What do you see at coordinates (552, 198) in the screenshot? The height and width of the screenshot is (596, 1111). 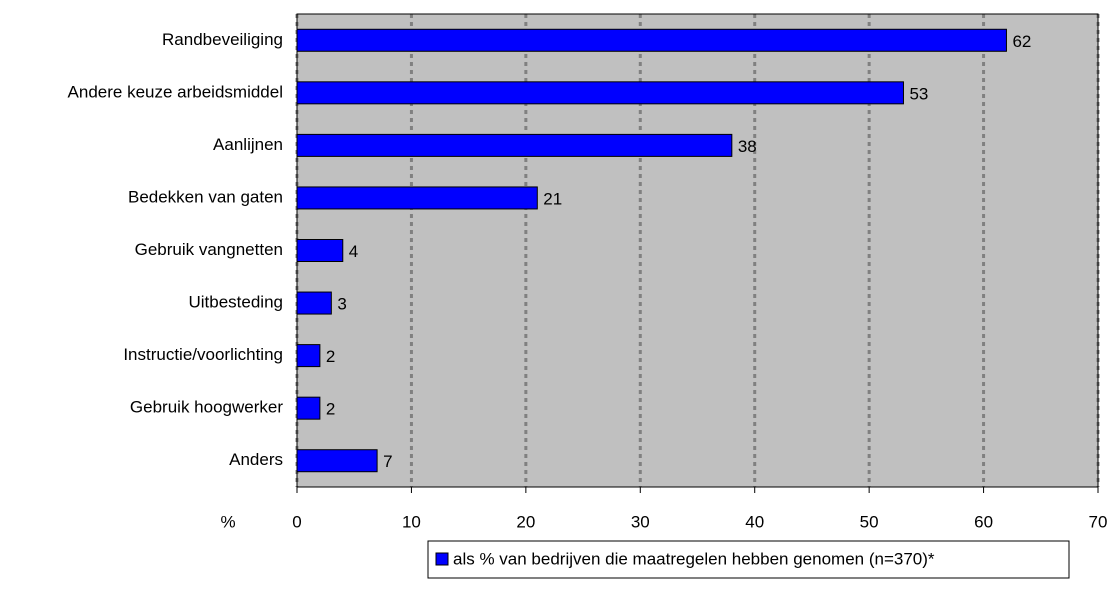 I see `data-label: 21` at bounding box center [552, 198].